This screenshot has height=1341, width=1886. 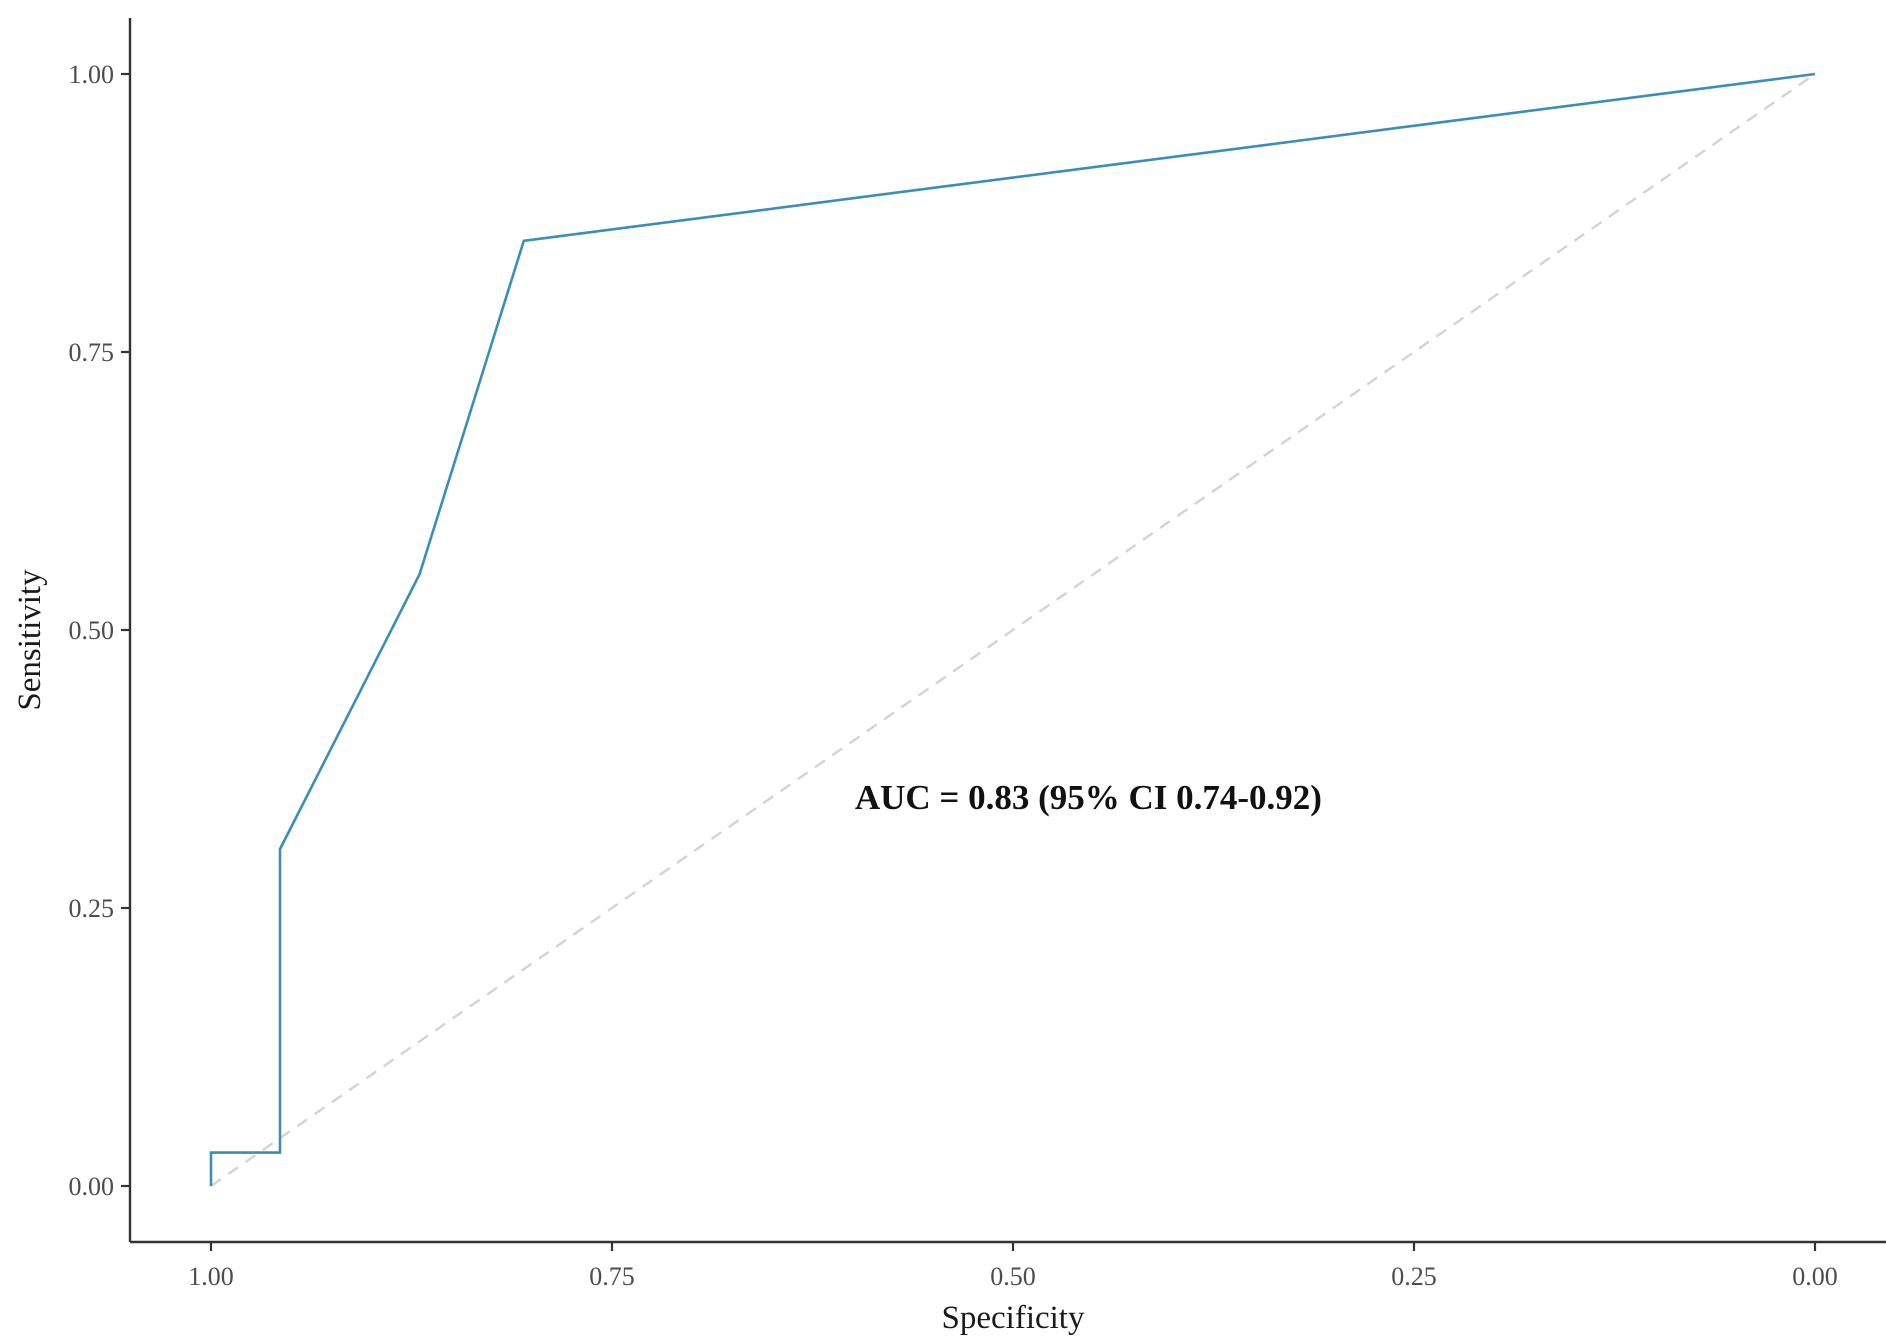 What do you see at coordinates (612, 1276) in the screenshot?
I see `x-tick-label: 0.75` at bounding box center [612, 1276].